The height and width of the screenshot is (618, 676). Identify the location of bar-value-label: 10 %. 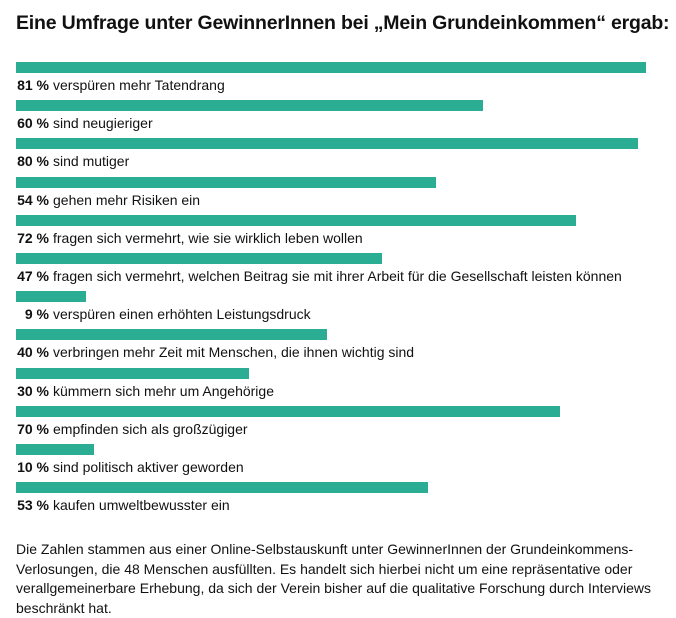
(33, 466).